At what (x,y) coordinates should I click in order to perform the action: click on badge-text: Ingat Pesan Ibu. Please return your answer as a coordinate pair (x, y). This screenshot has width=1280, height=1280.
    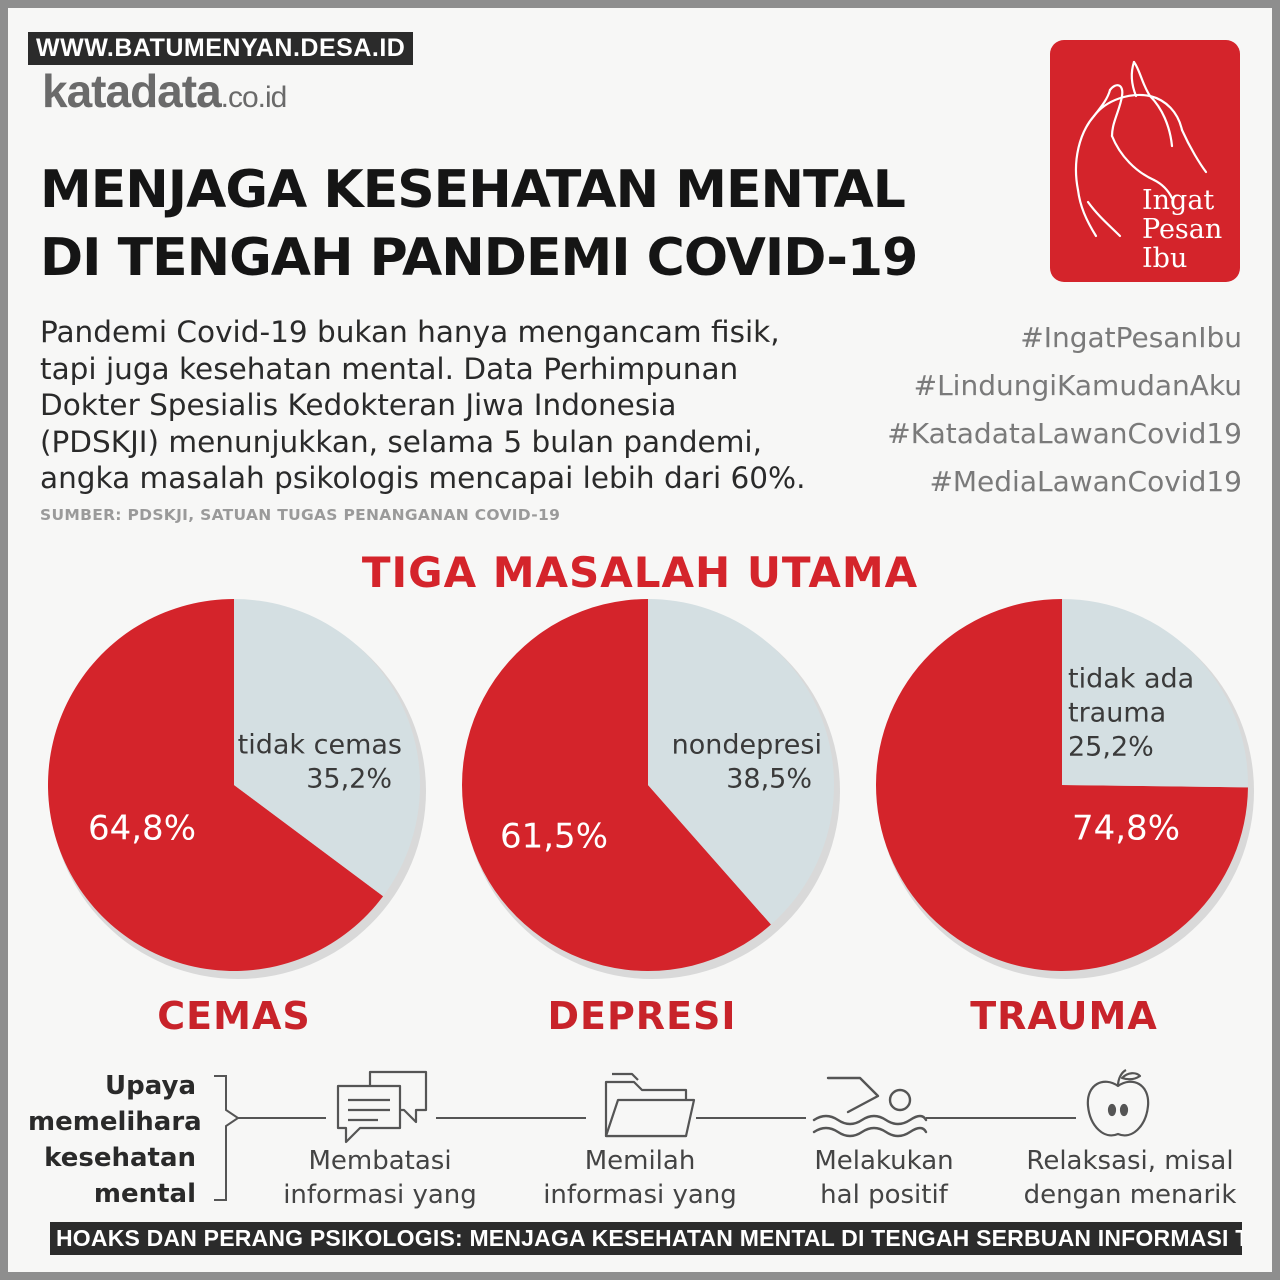
    Looking at the image, I should click on (1182, 229).